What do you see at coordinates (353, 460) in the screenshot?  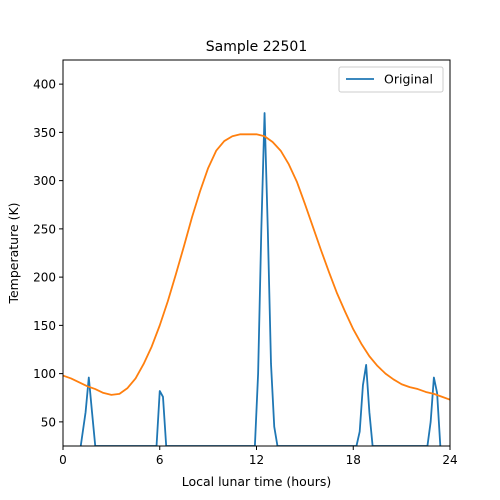 I see `x-tick-label: 18` at bounding box center [353, 460].